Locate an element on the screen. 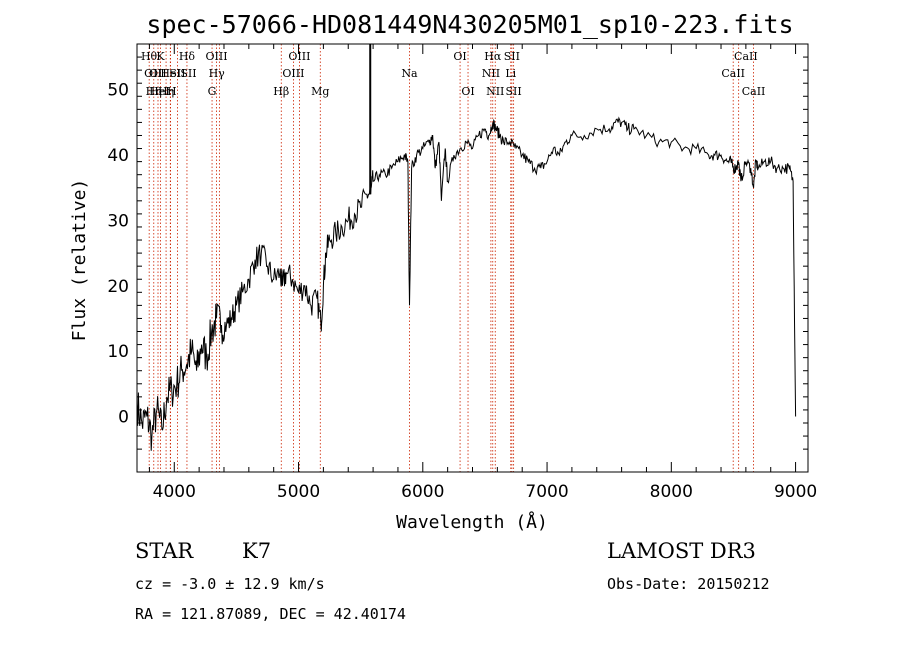  sky-coordinates: RA = 121.87089, DEC = 42.40174 is located at coordinates (270, 614).